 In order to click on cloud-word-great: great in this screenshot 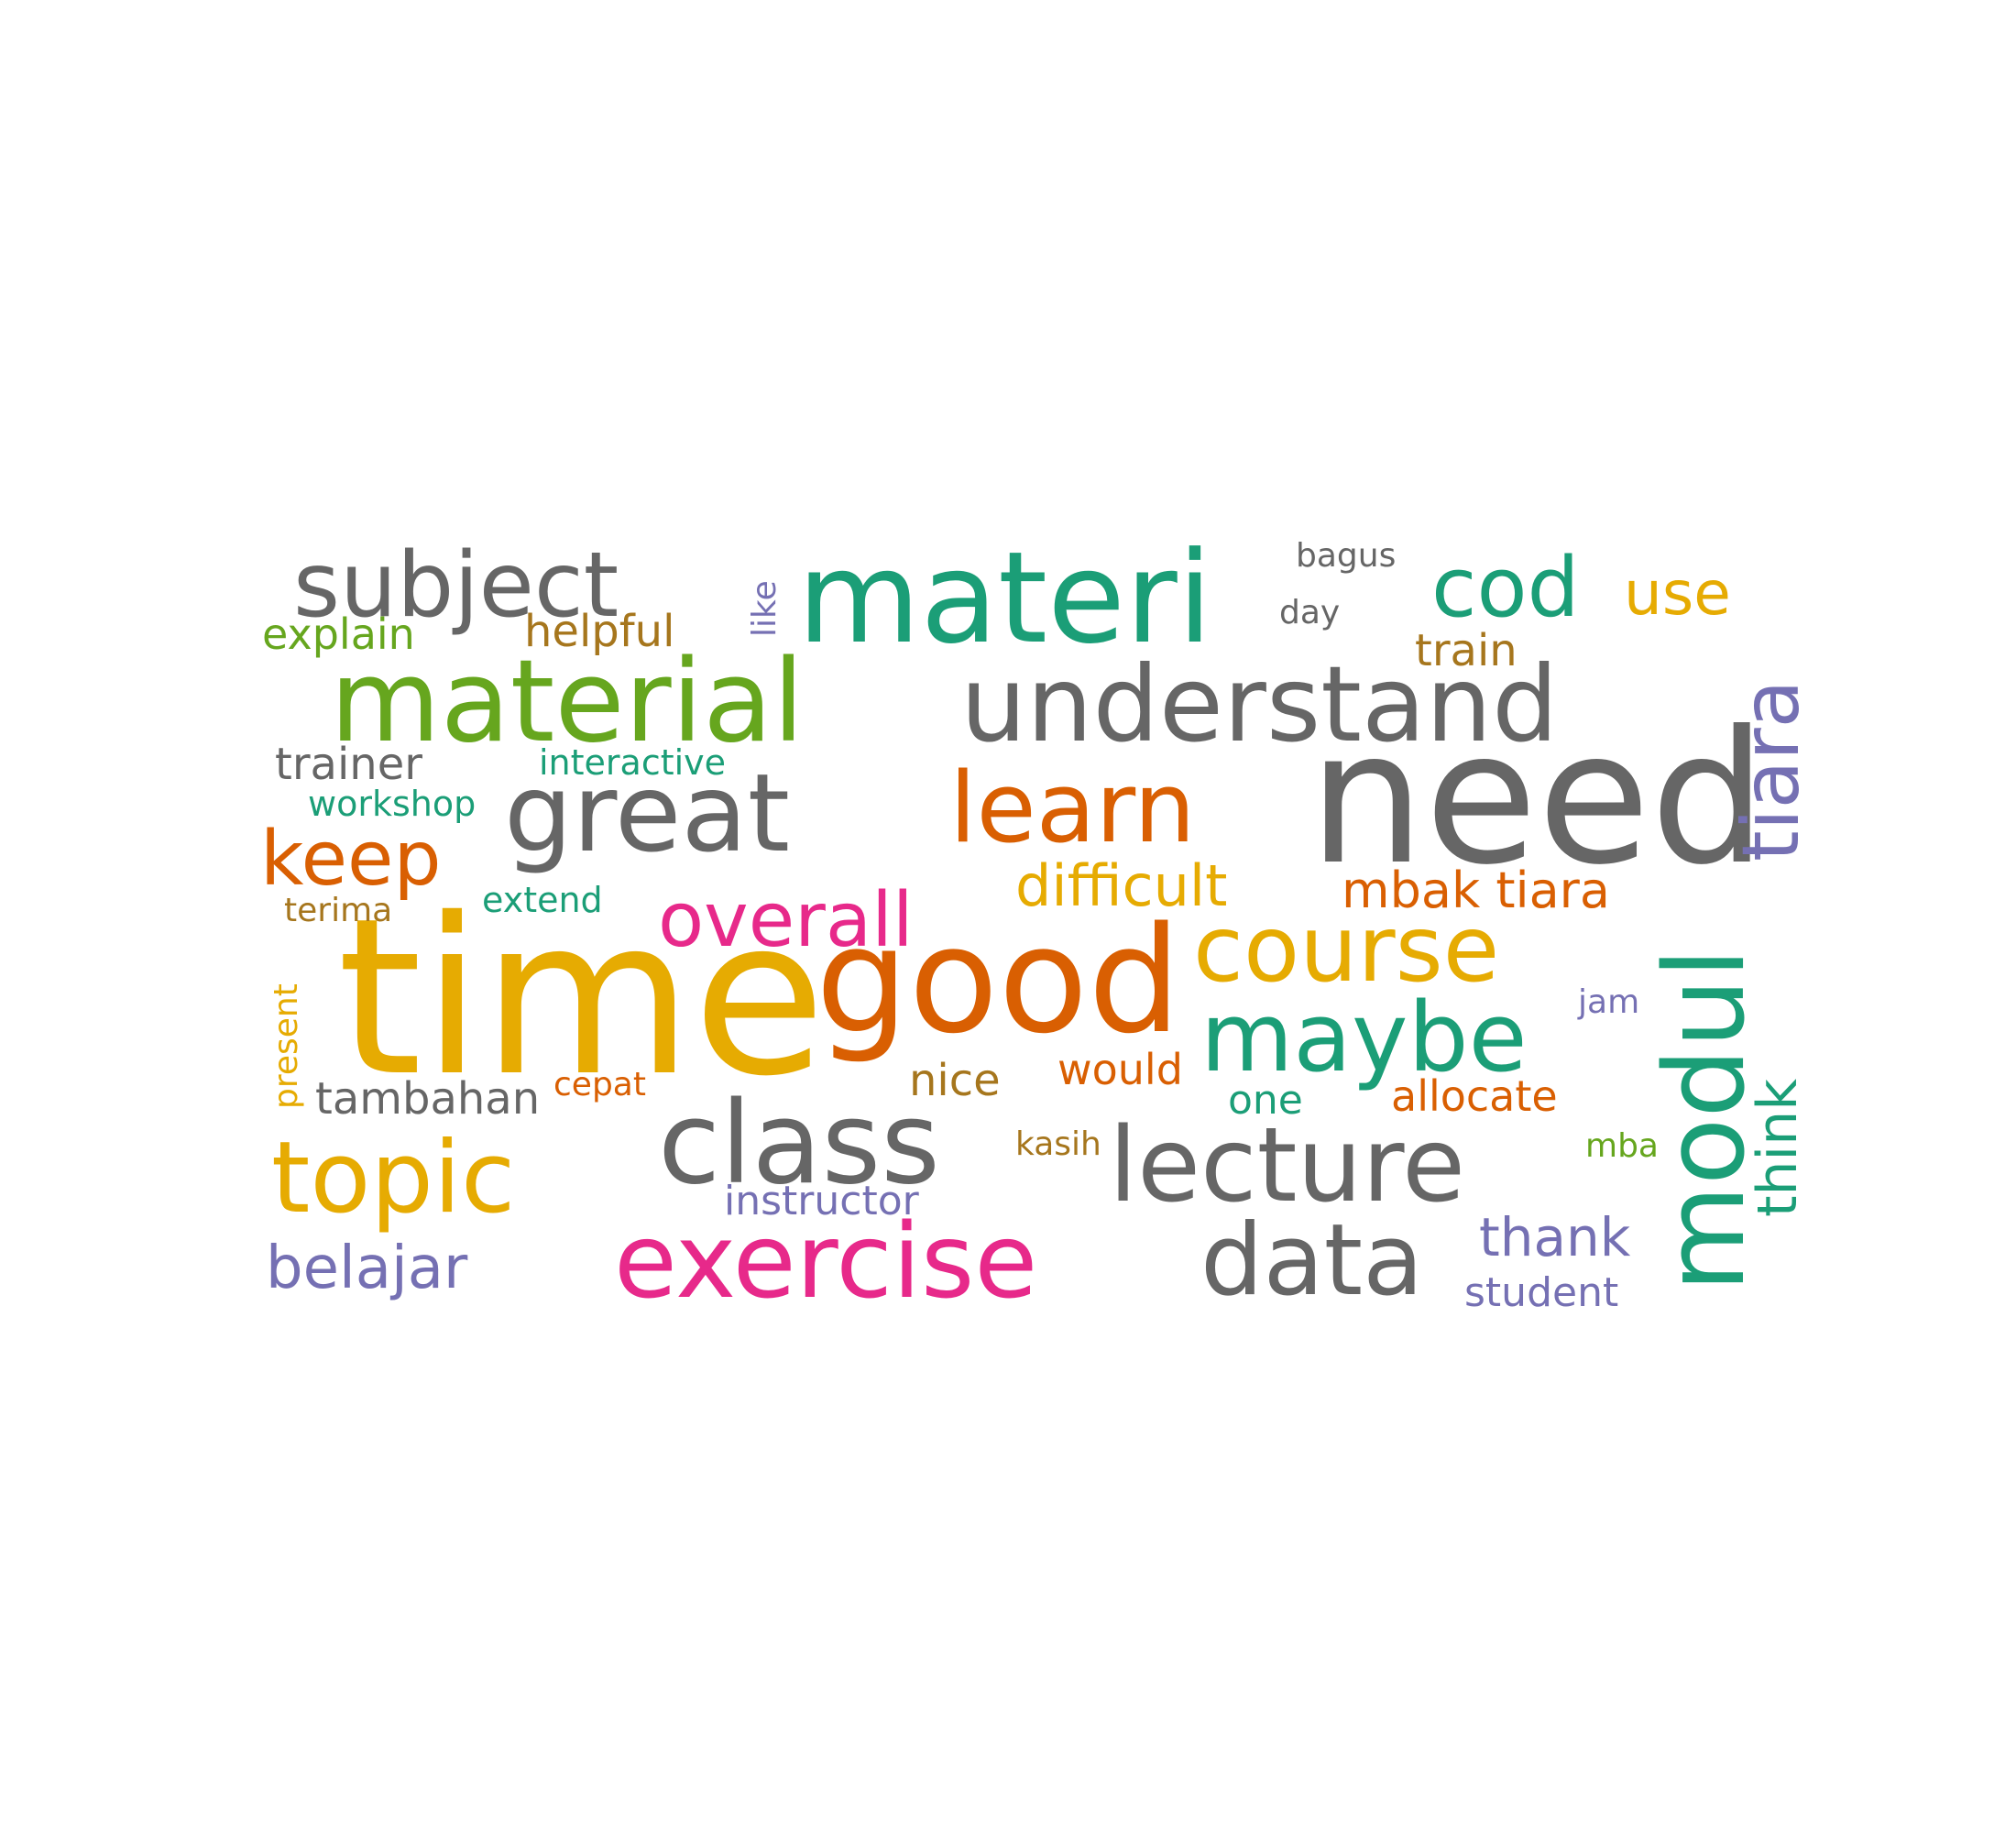, I will do `click(647, 813)`.